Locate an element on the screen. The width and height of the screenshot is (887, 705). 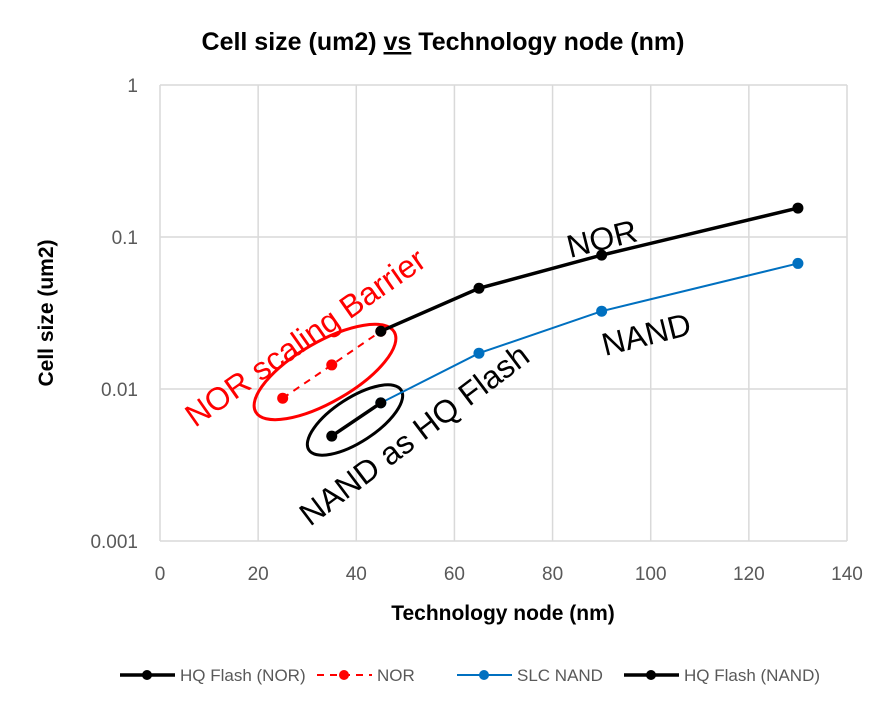
annotation-nor: NOR is located at coordinates (602, 239).